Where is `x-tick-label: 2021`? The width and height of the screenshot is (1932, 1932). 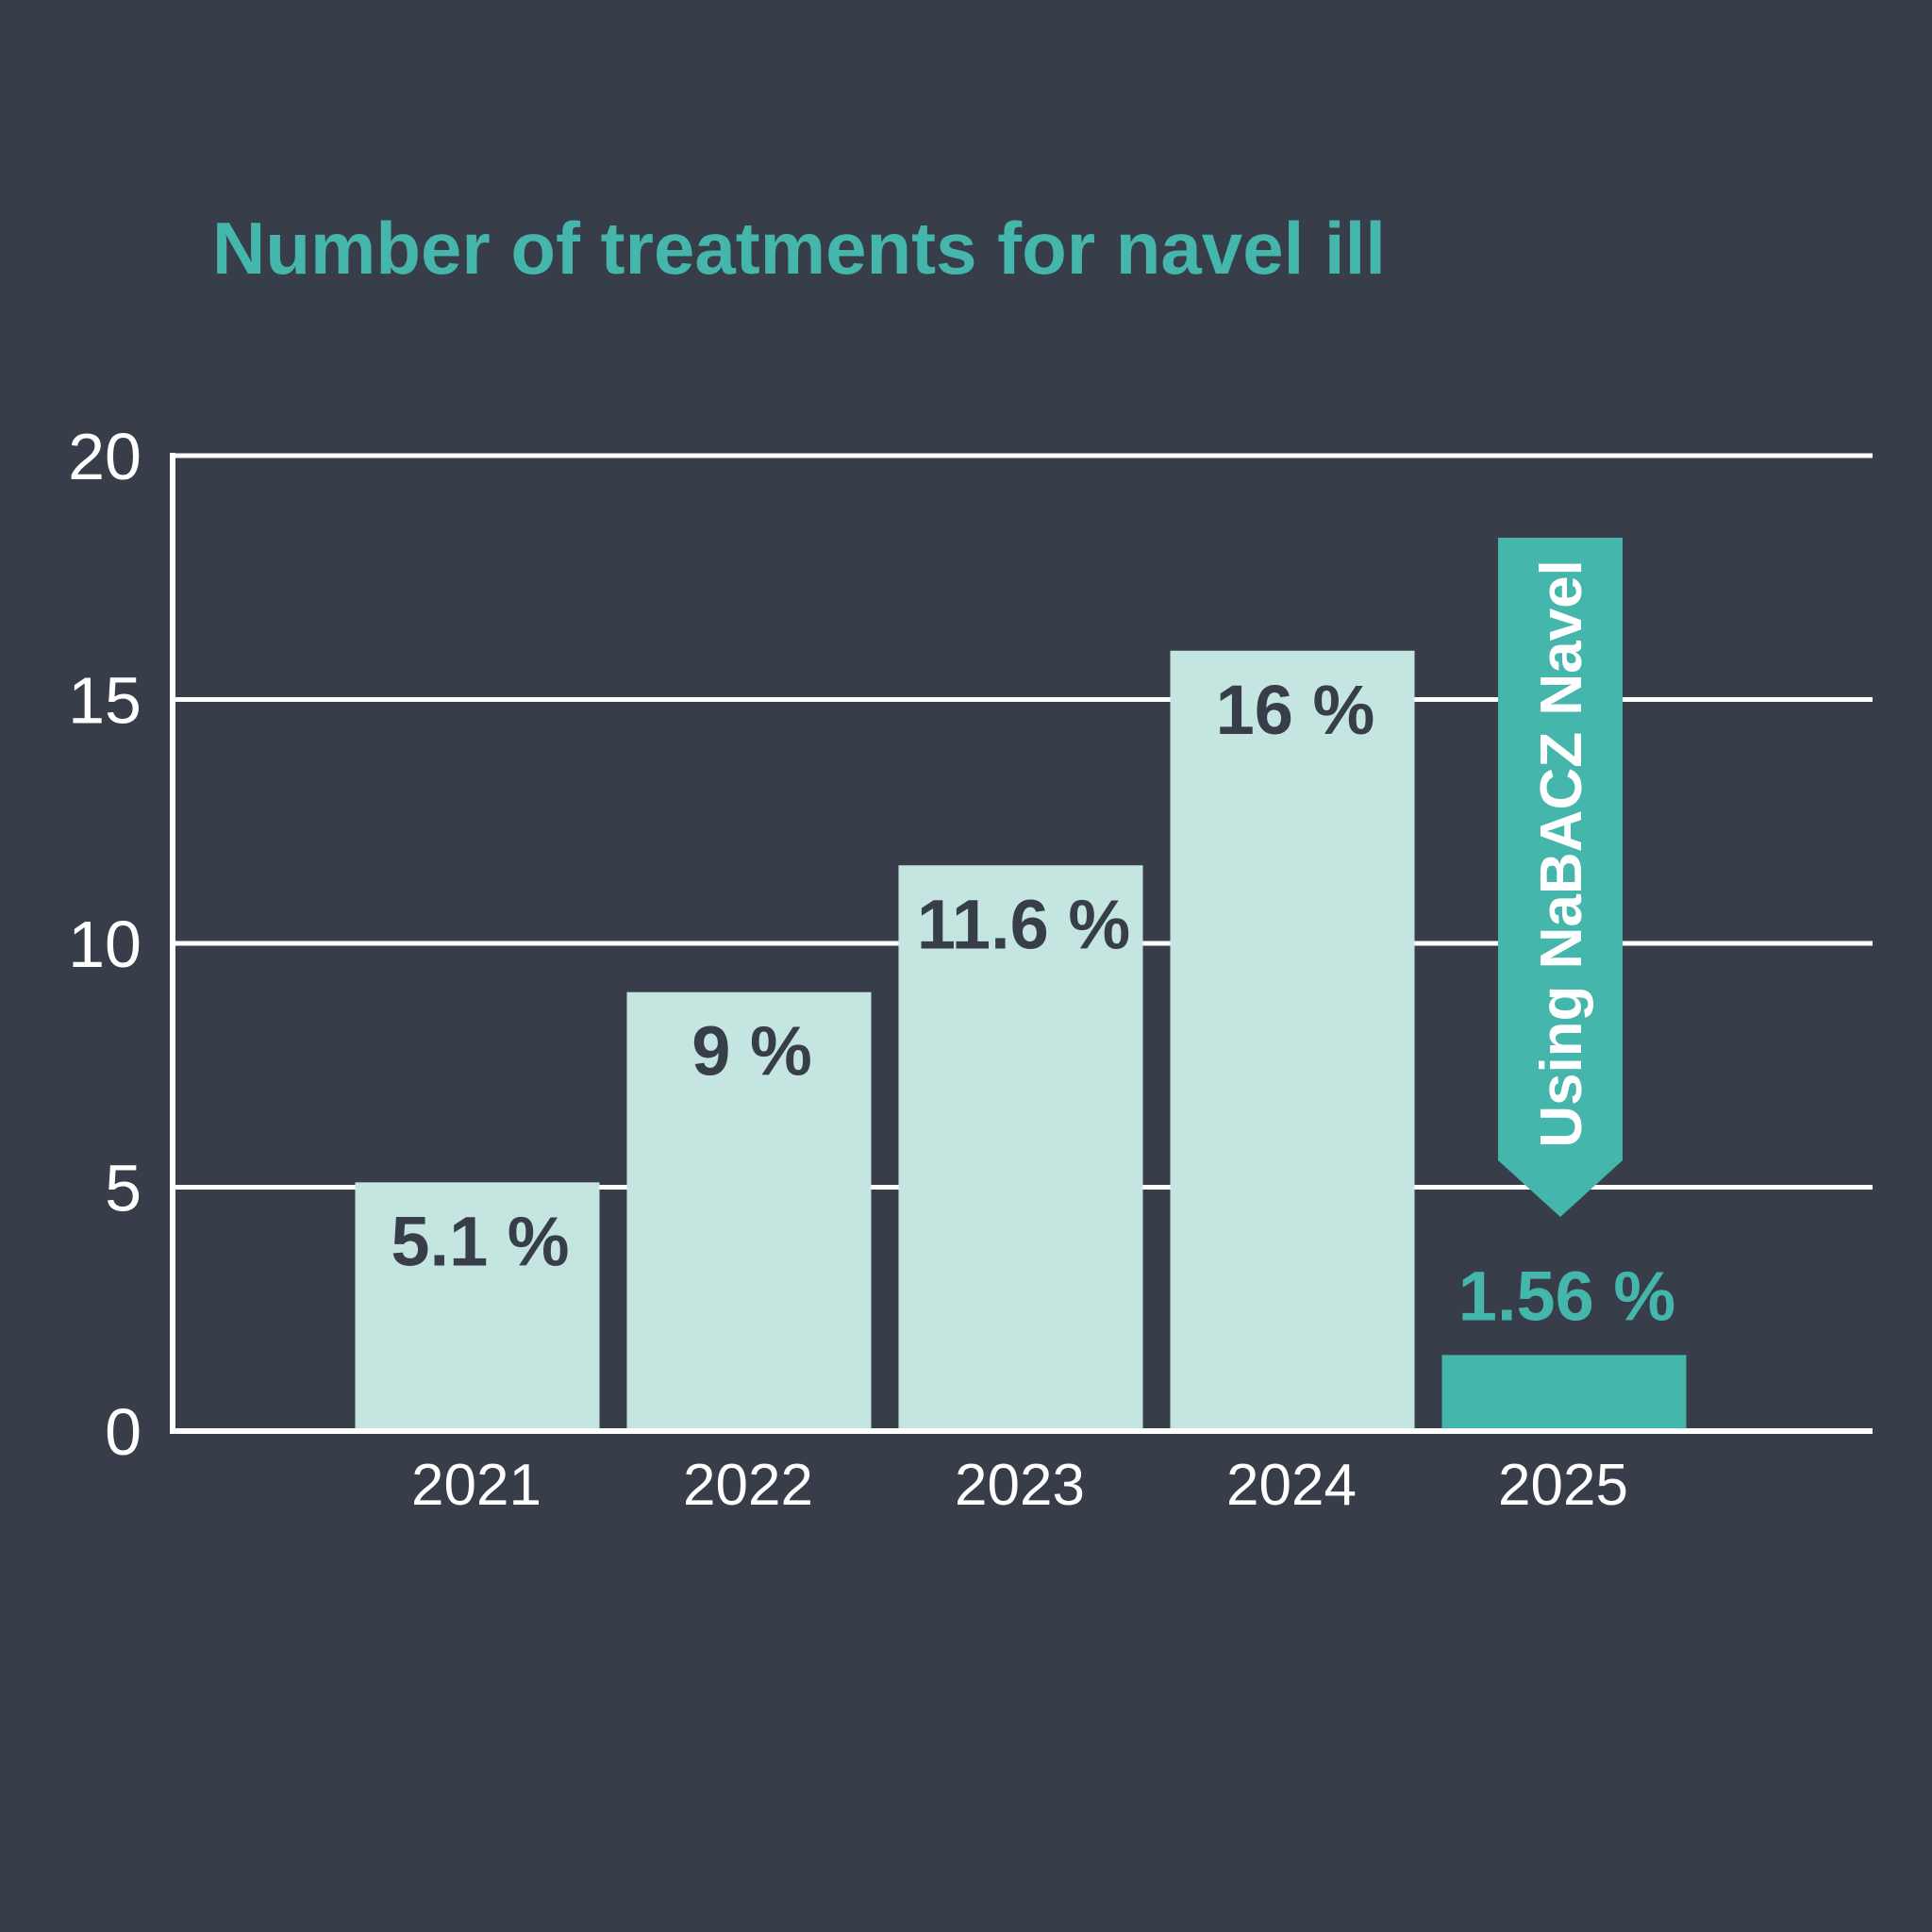
x-tick-label: 2021 is located at coordinates (476, 1486).